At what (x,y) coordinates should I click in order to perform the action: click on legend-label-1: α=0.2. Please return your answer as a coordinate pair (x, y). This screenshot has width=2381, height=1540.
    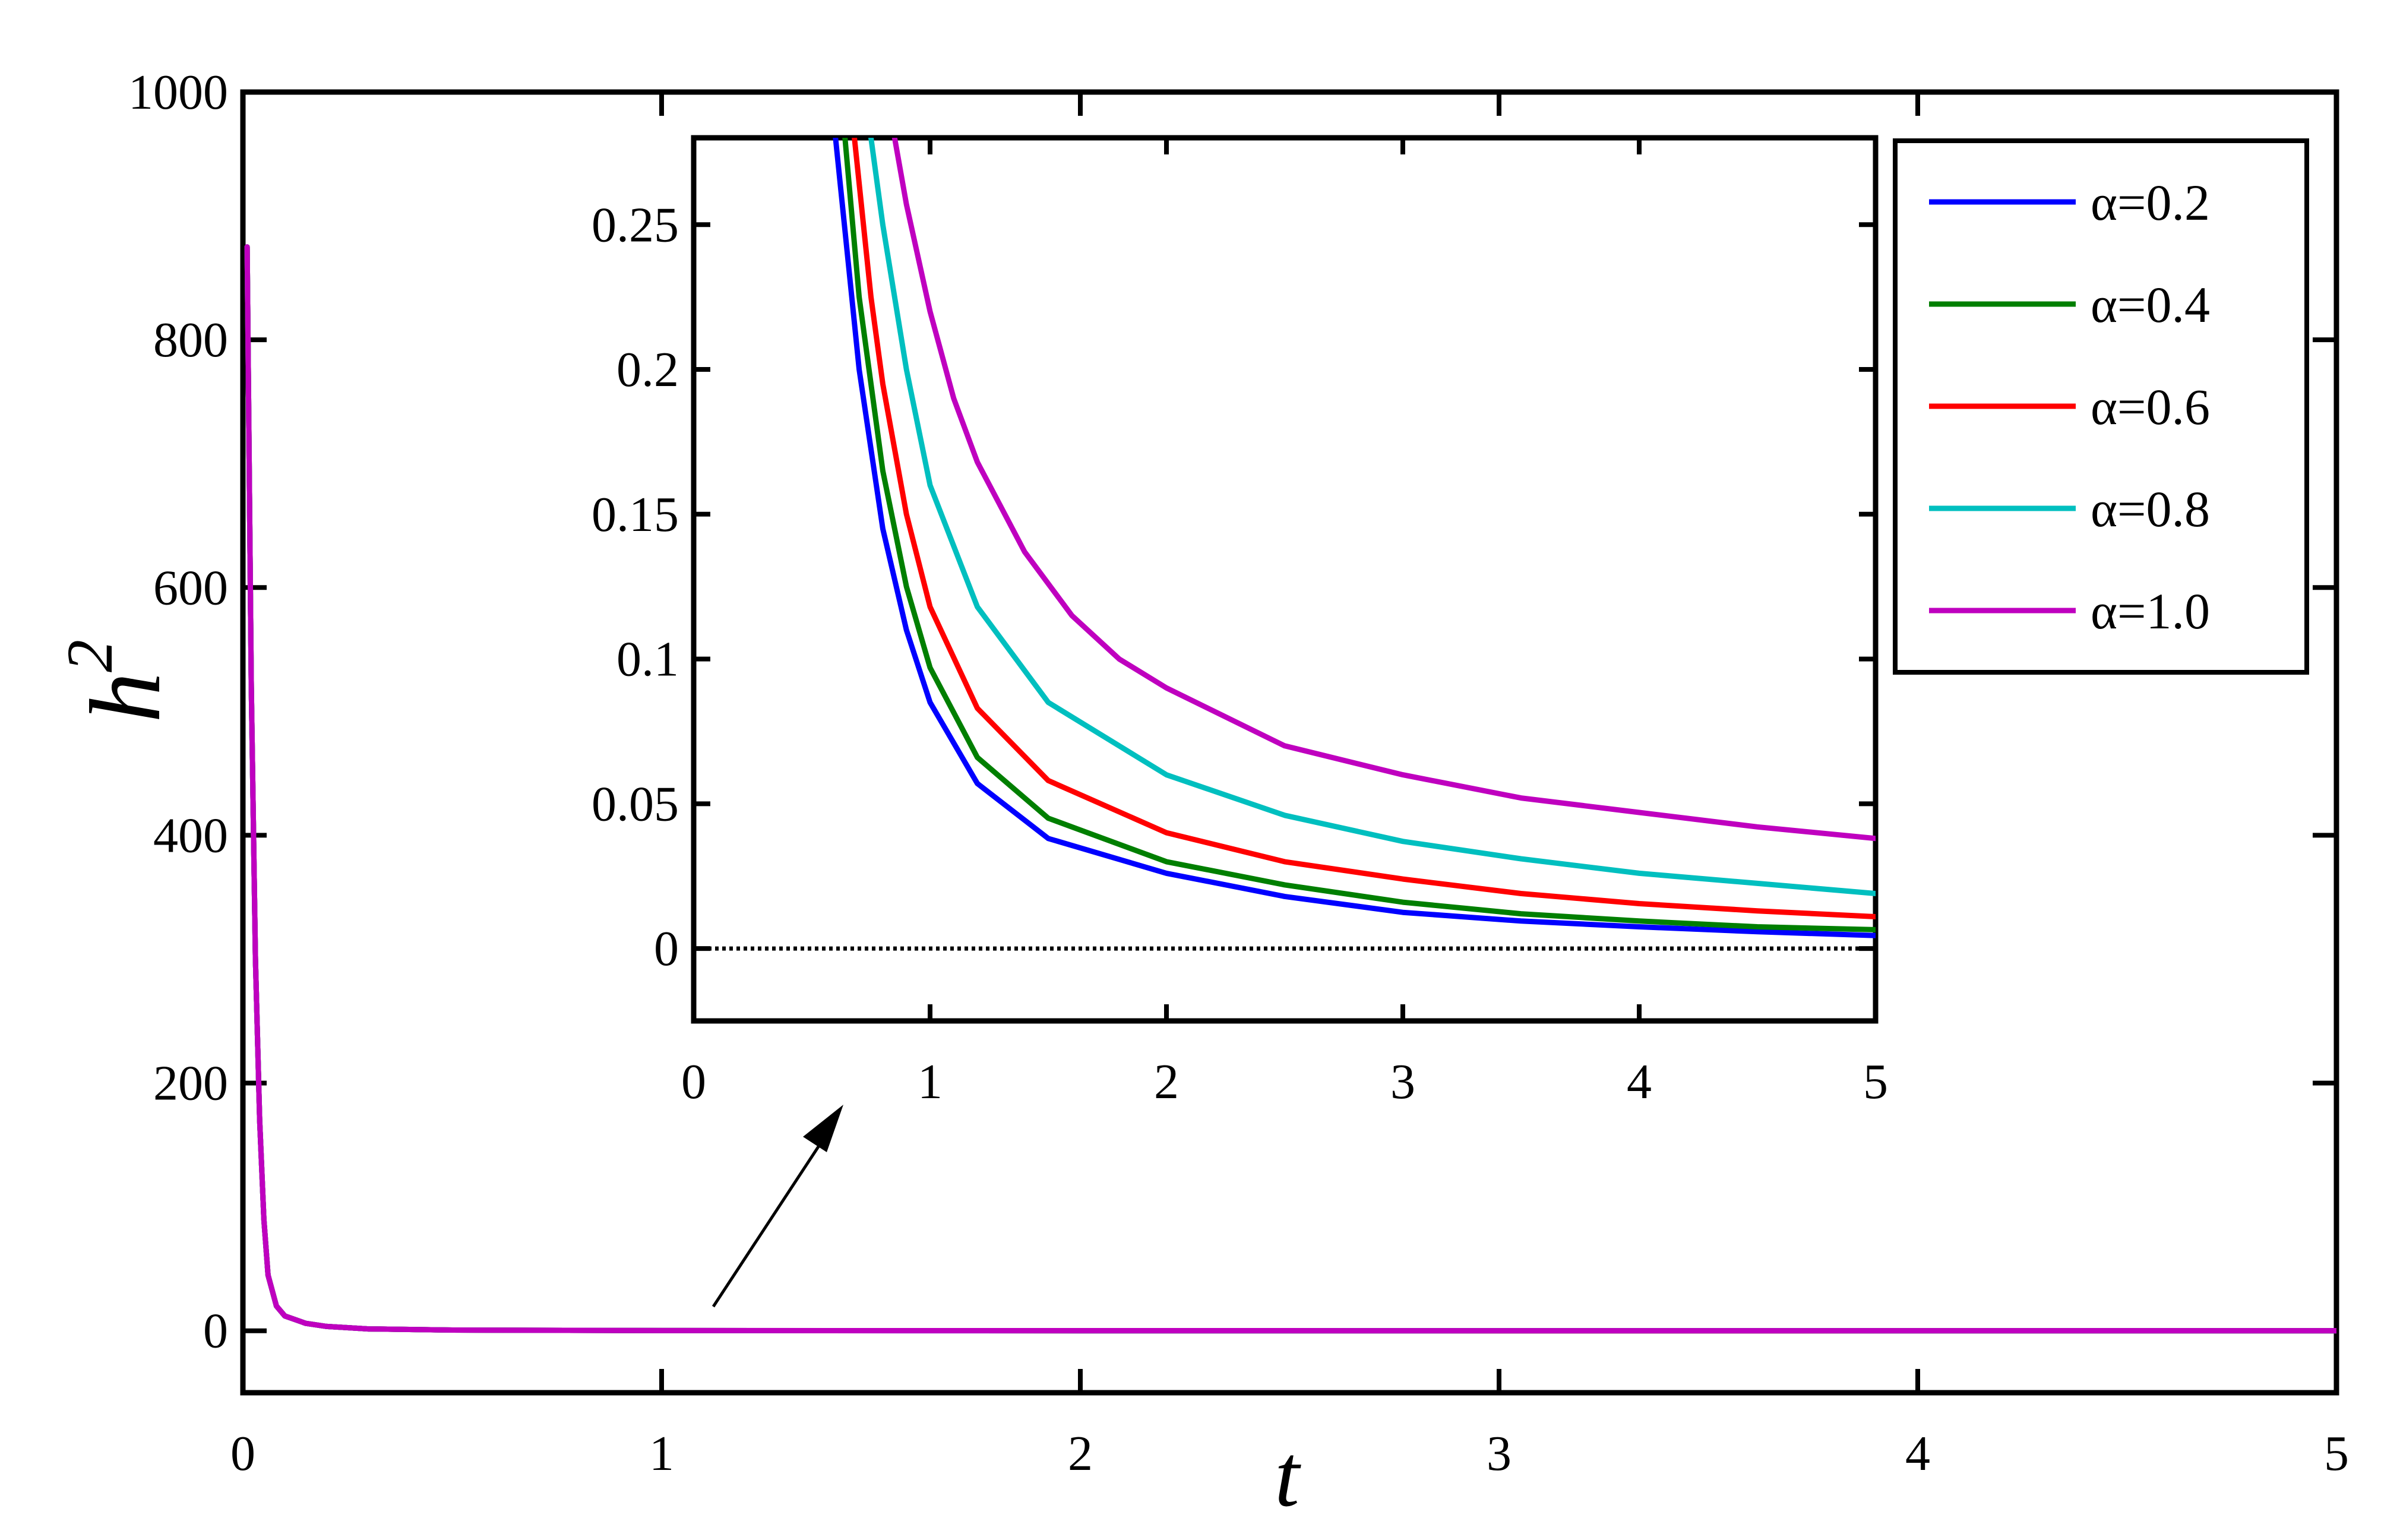
    Looking at the image, I should click on (2150, 202).